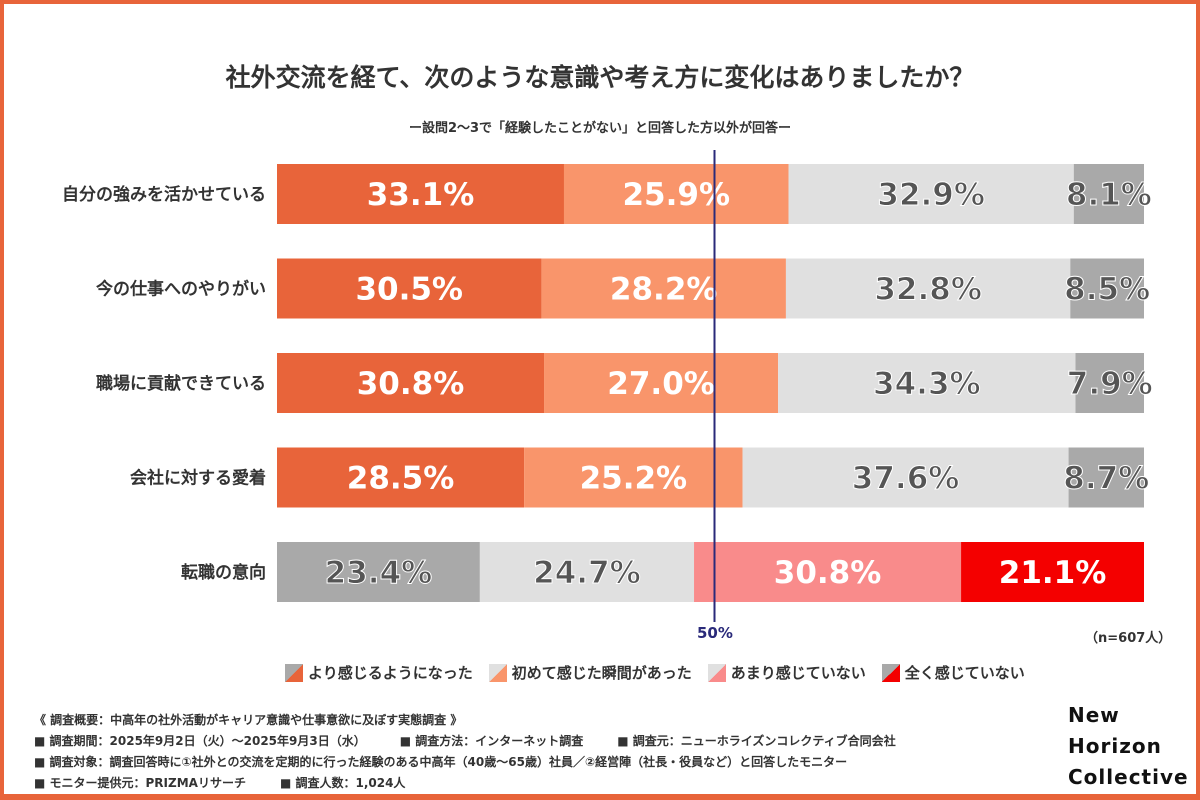 This screenshot has height=800, width=1200. I want to click on legend-item: より感じるようになった, so click(379, 672).